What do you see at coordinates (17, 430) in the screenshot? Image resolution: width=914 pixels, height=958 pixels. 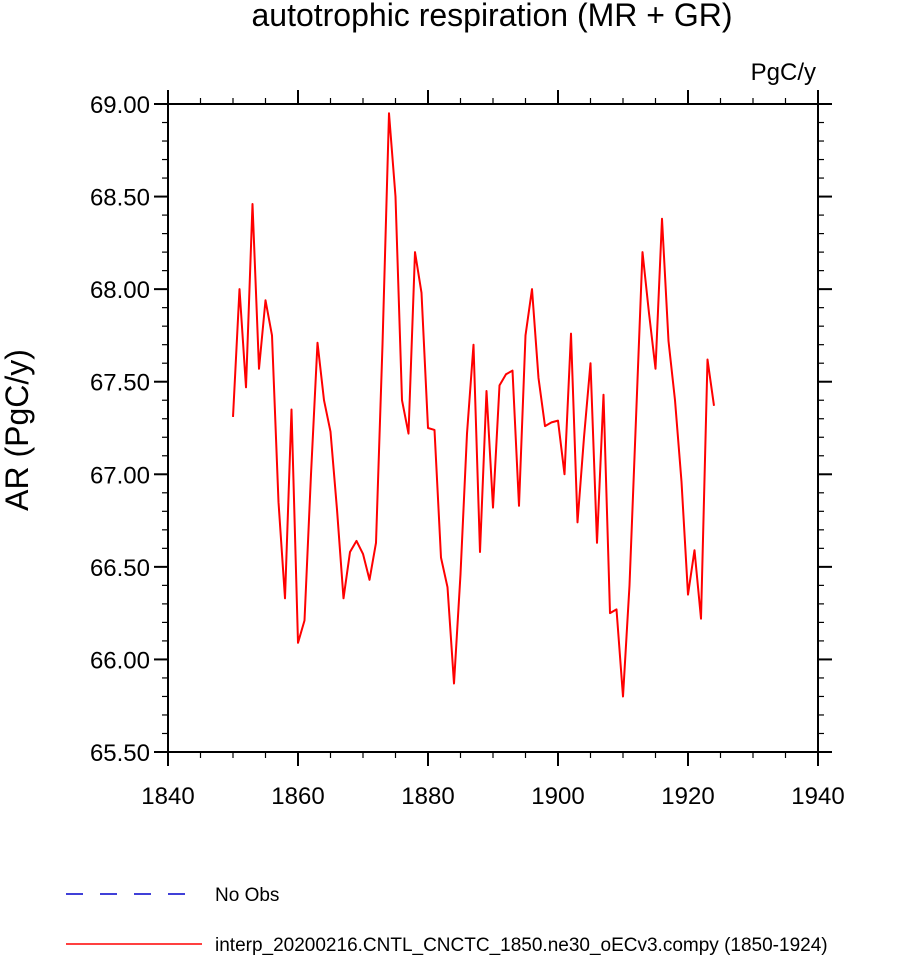 I see `y-axis-label: AR (PgC/y)` at bounding box center [17, 430].